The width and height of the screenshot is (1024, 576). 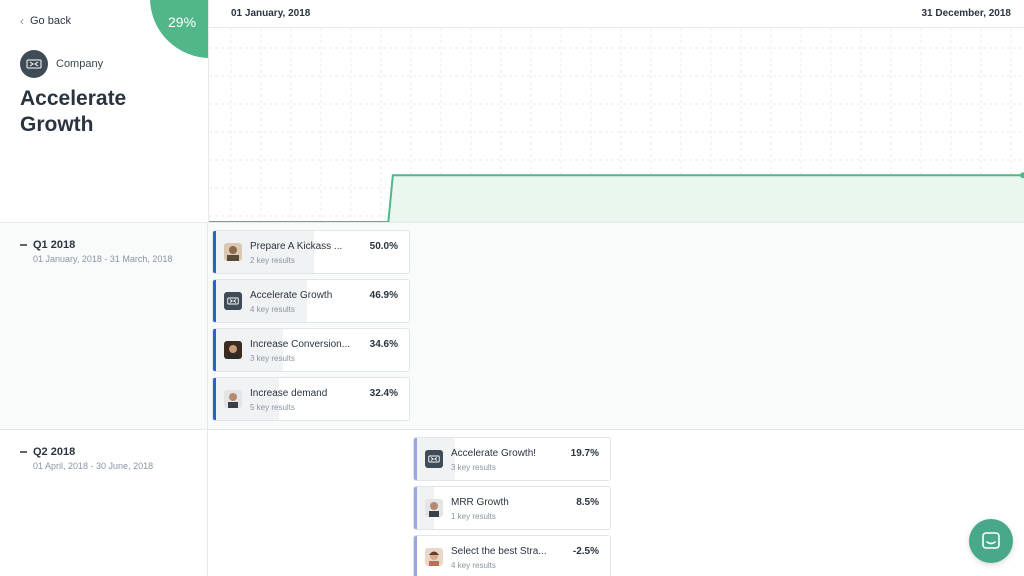 What do you see at coordinates (1022, 175) in the screenshot?
I see `progress-end-point` at bounding box center [1022, 175].